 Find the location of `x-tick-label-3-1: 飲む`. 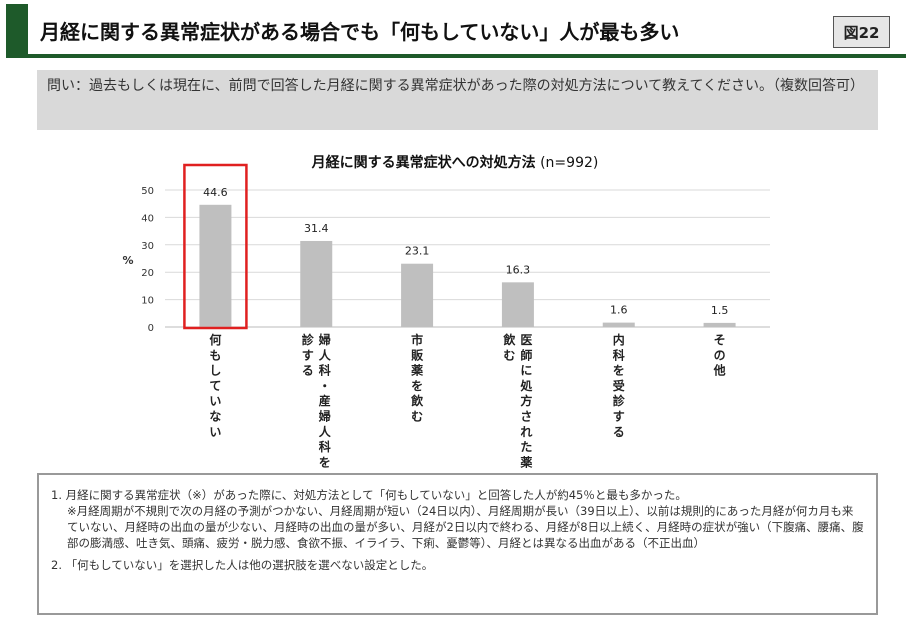

x-tick-label-3-1: 飲む is located at coordinates (509, 347).